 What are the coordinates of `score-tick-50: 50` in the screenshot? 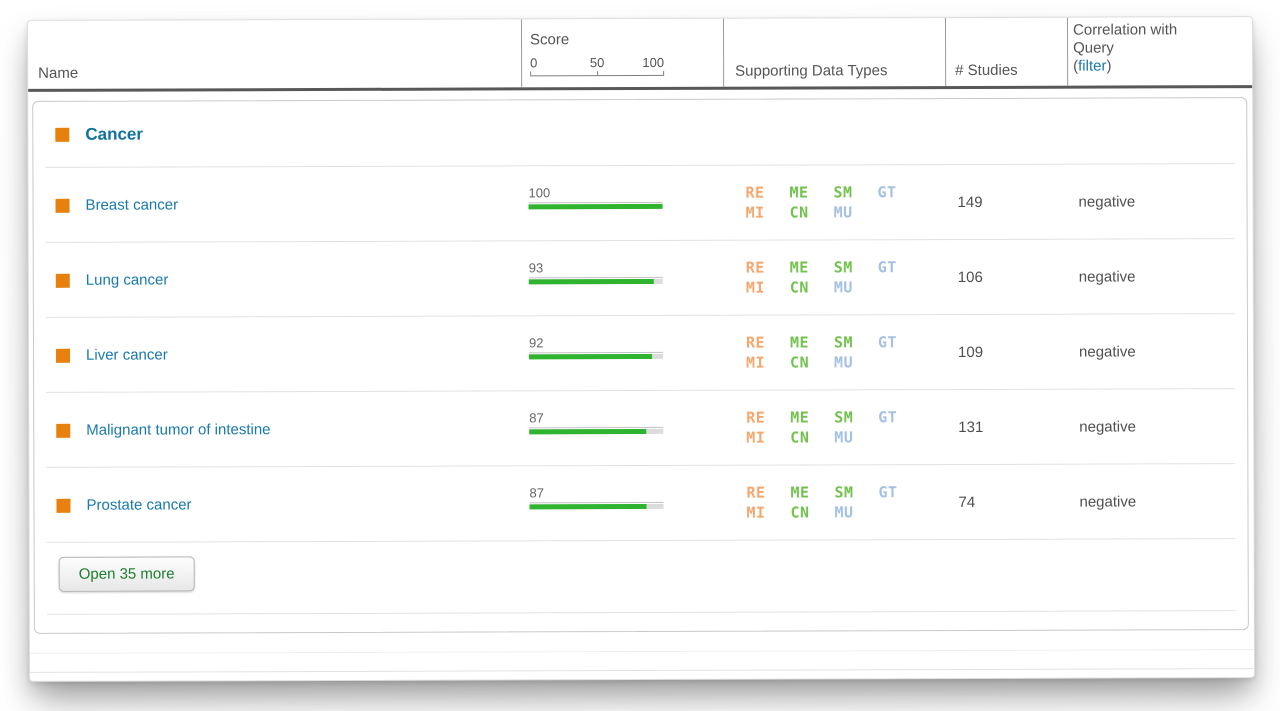 It's located at (597, 63).